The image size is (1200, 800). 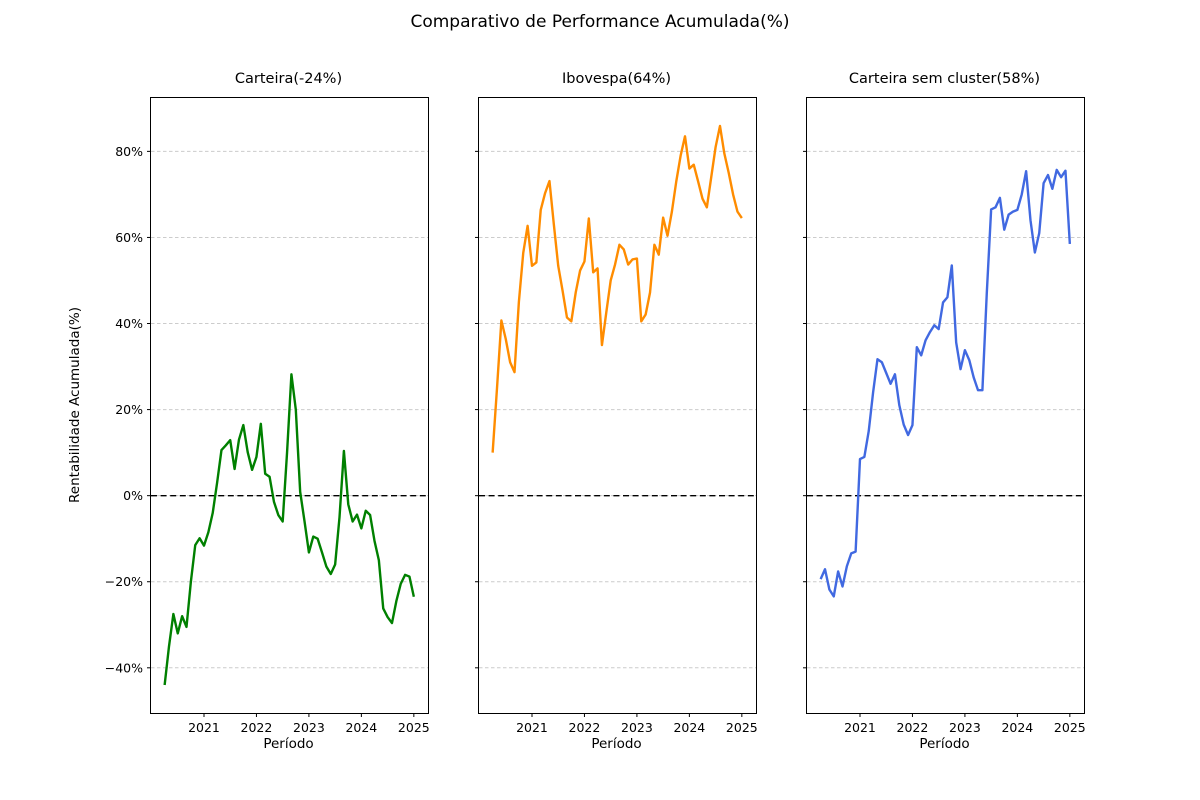 What do you see at coordinates (600, 22) in the screenshot?
I see `figure-title: Comparativo de Performance Acumulada(%)` at bounding box center [600, 22].